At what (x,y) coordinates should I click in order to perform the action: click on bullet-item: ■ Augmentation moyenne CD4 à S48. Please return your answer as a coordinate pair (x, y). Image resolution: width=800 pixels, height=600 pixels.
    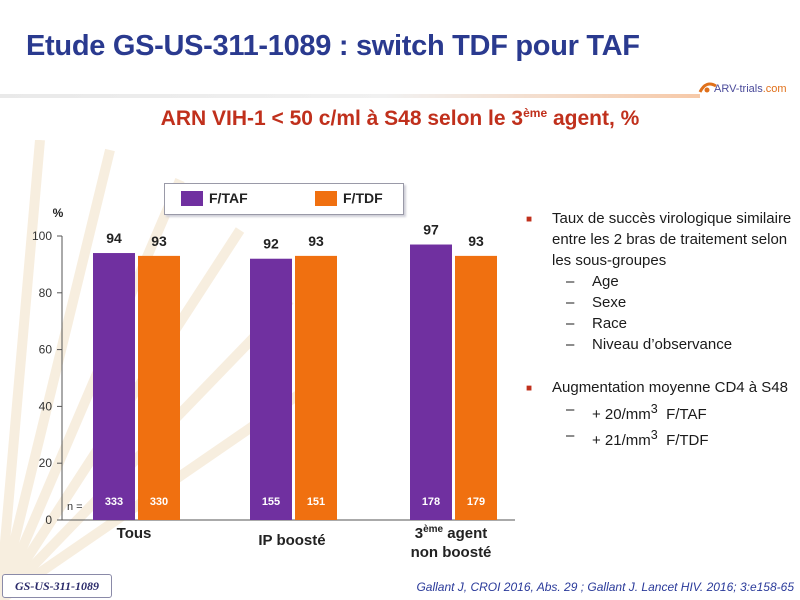
    Looking at the image, I should click on (661, 388).